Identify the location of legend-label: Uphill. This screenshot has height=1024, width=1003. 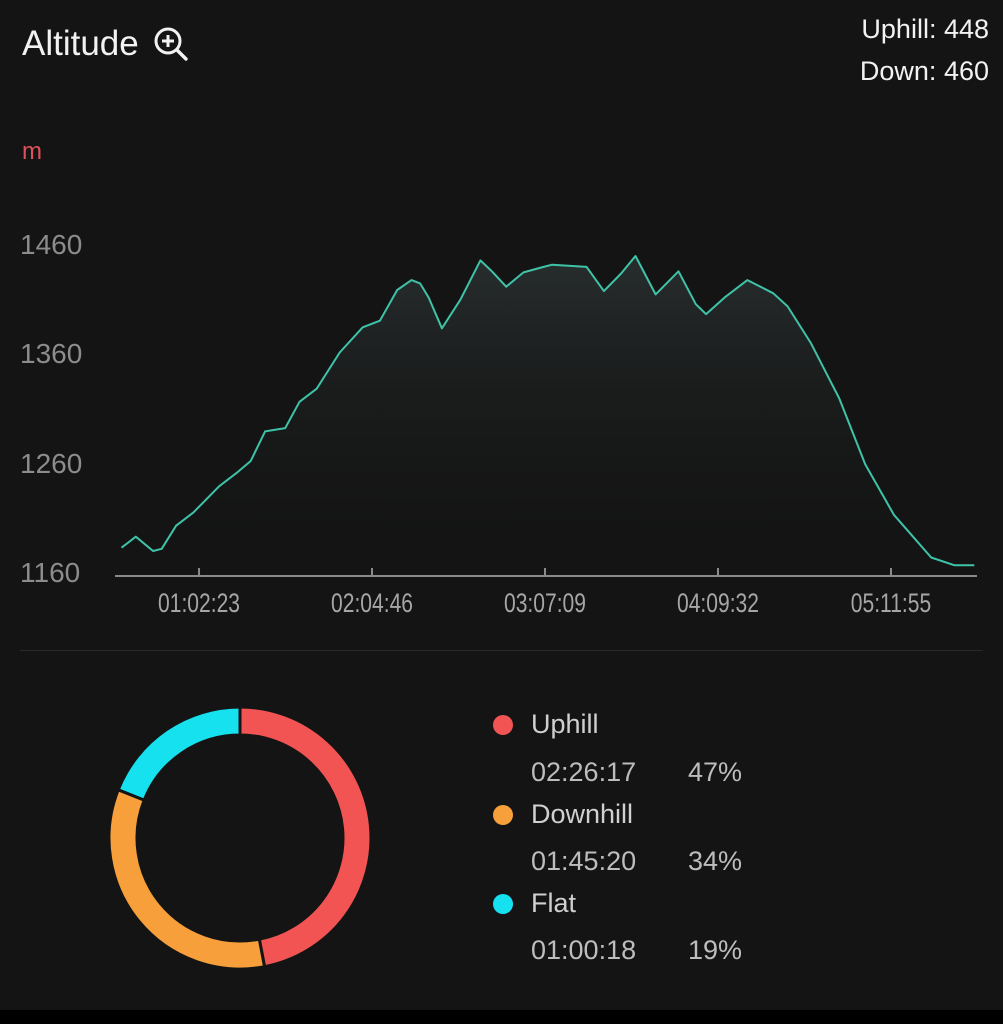
(565, 724).